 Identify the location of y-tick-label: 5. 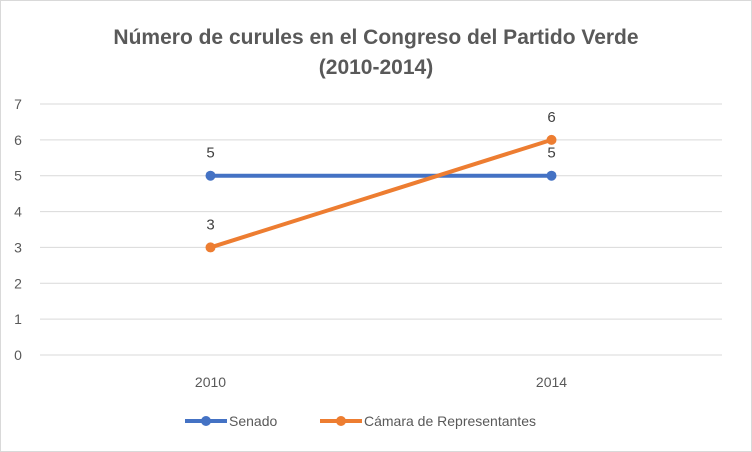
(18, 176).